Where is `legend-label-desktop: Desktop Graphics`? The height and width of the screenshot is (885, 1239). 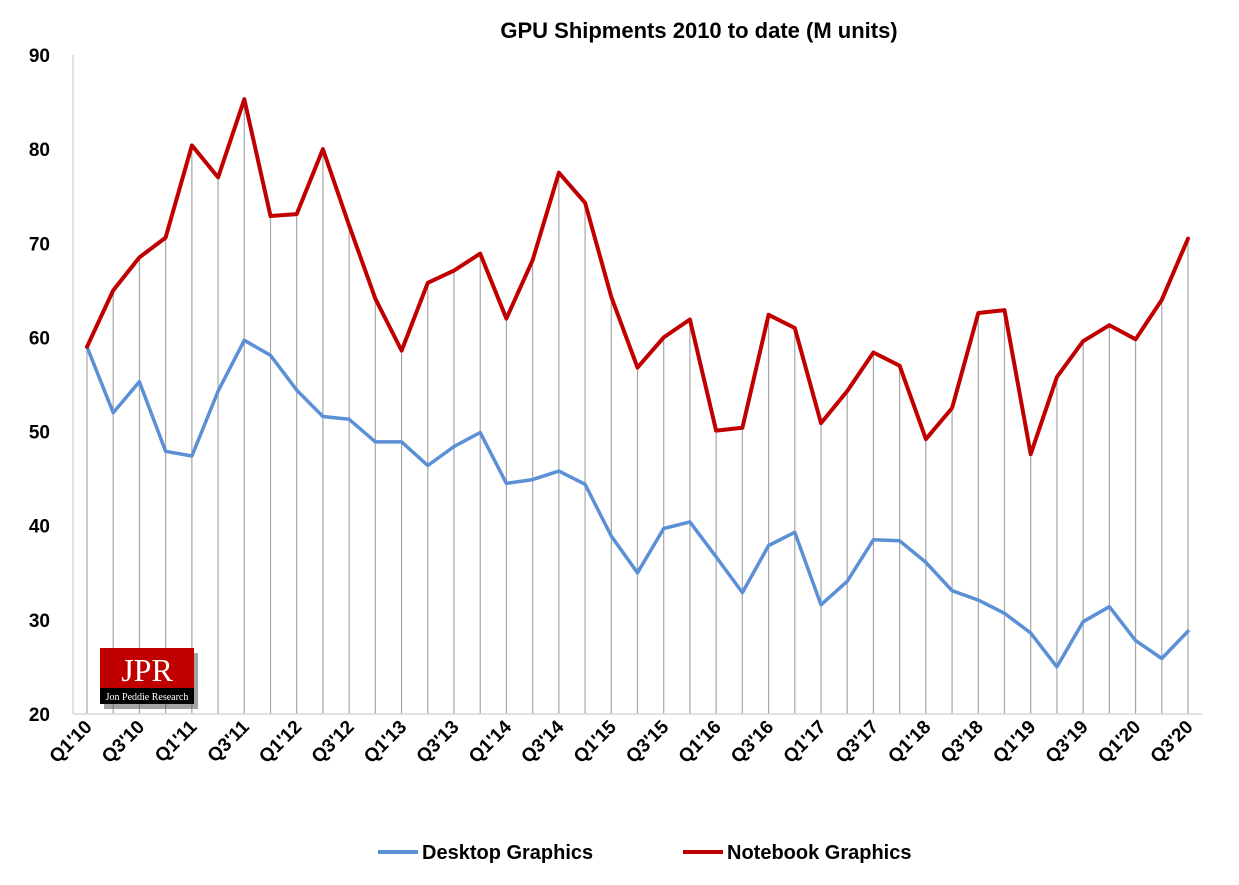
legend-label-desktop: Desktop Graphics is located at coordinates (507, 853).